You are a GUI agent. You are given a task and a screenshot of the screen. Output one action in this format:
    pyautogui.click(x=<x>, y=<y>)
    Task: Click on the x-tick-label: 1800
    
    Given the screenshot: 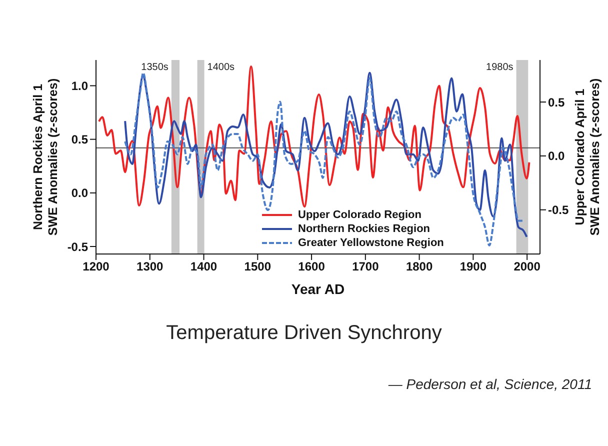 What is the action you would take?
    pyautogui.click(x=419, y=267)
    